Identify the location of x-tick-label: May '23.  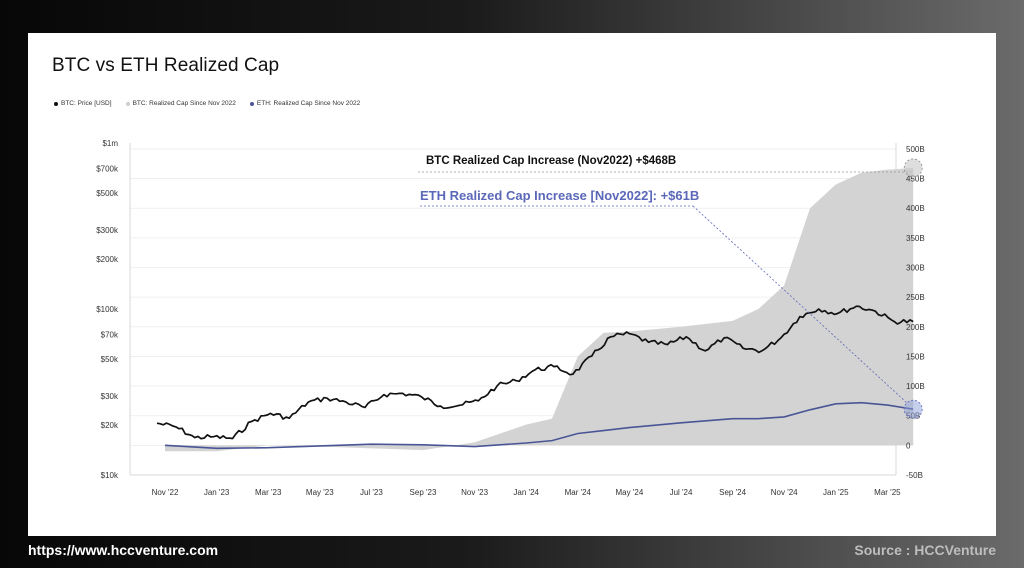
(320, 492).